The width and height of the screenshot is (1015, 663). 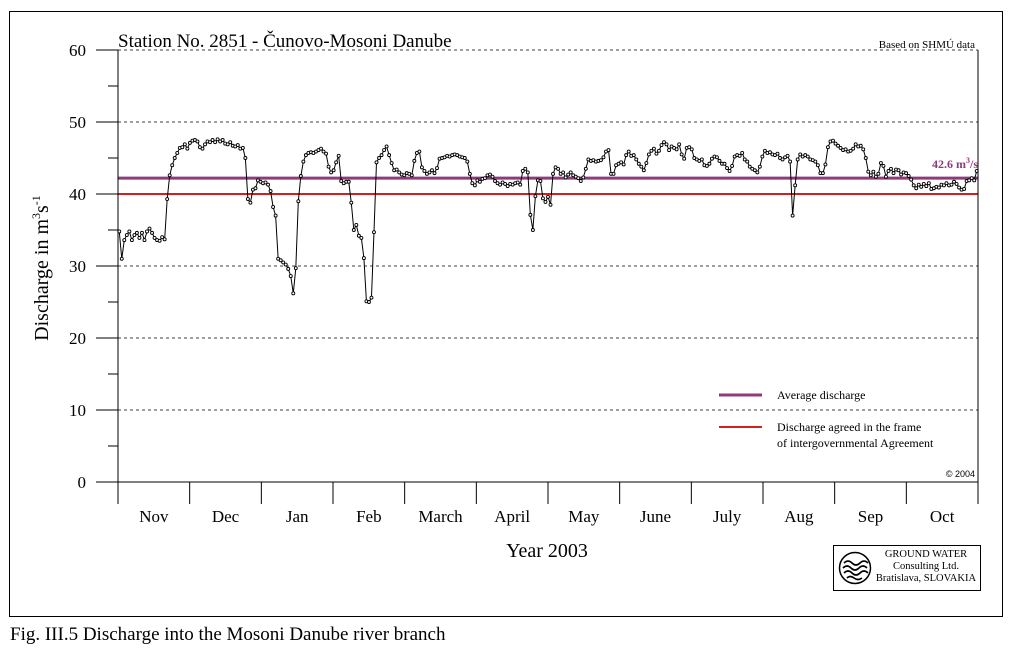 I want to click on y-axis-label: Discharge in m3s-1, so click(x=41, y=268).